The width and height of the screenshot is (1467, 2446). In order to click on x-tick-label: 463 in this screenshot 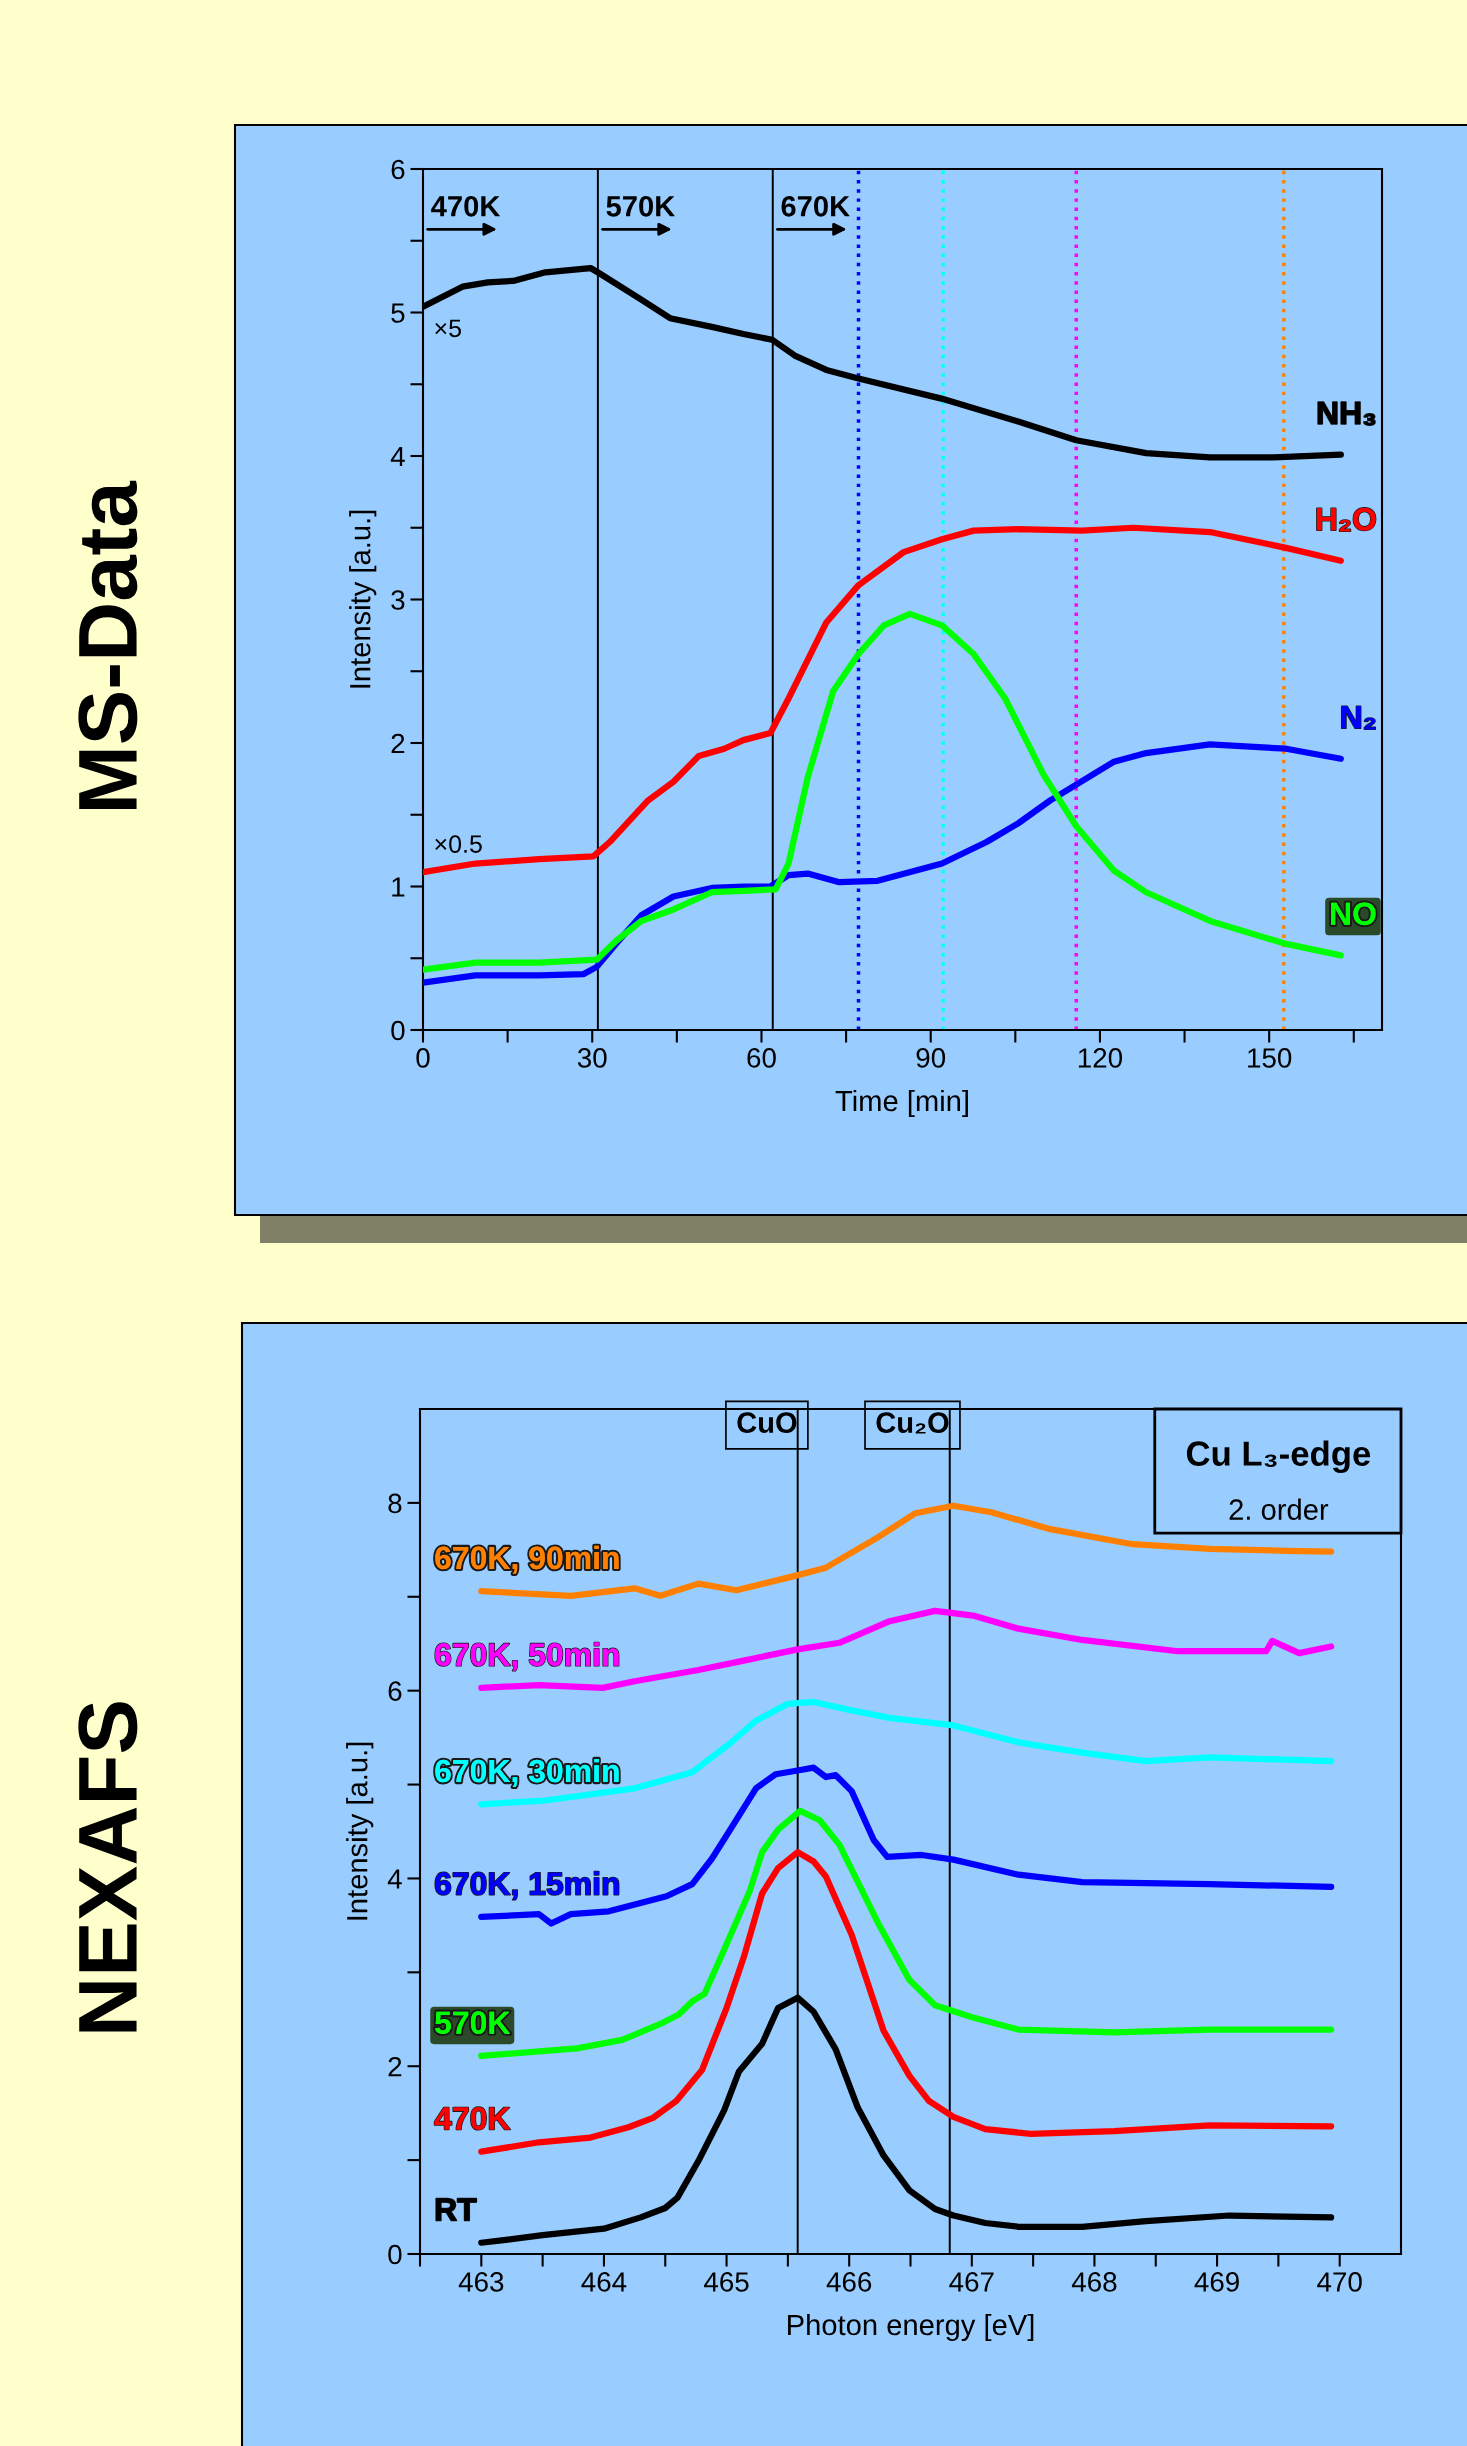, I will do `click(481, 2282)`.